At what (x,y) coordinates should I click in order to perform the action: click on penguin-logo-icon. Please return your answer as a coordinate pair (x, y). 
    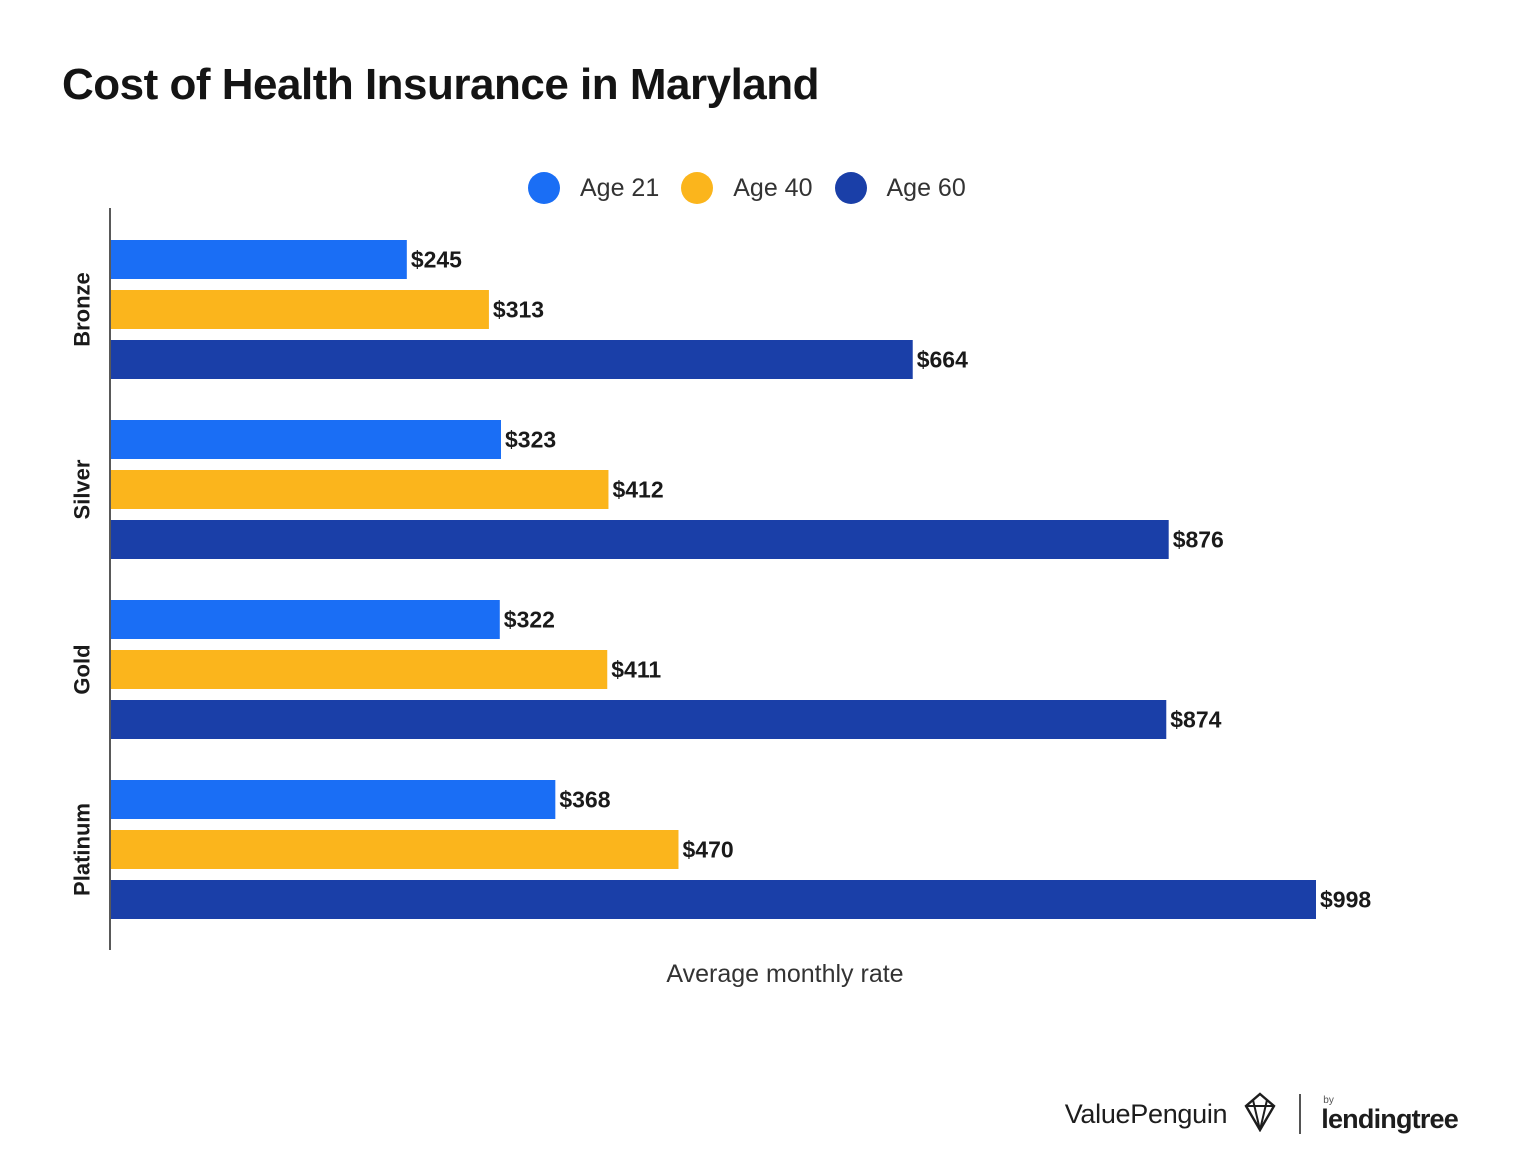
    Looking at the image, I should click on (1260, 1114).